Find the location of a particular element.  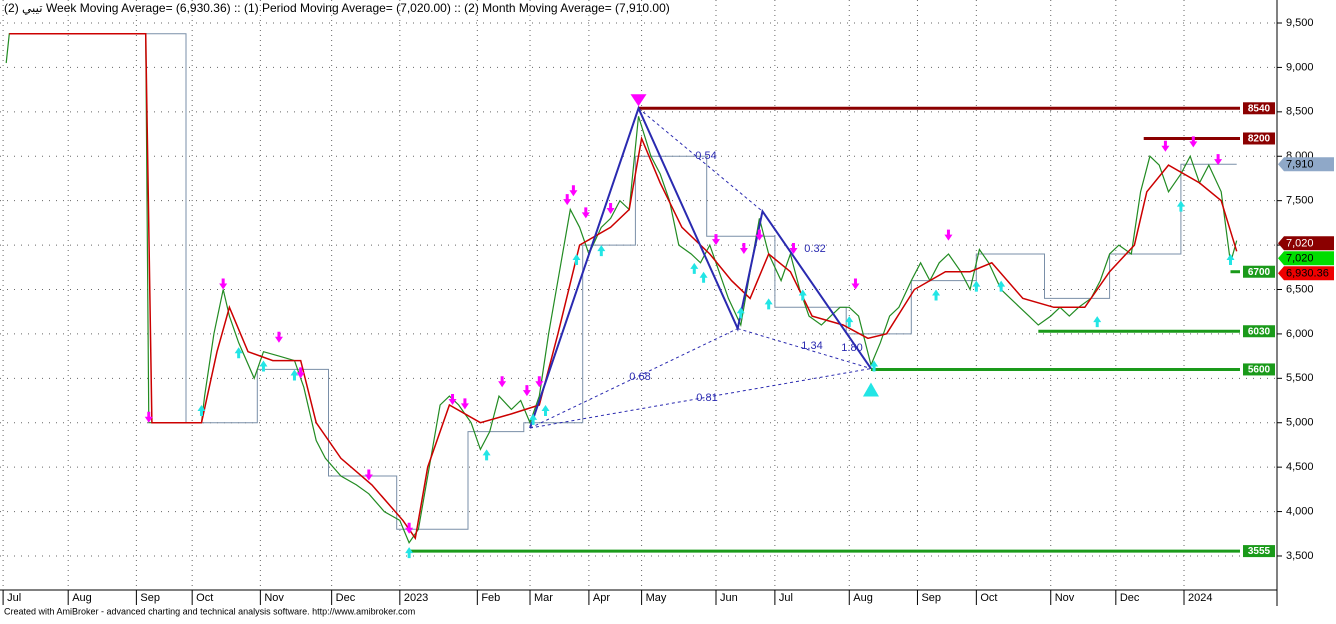

level-label: 8200 is located at coordinates (1259, 139).